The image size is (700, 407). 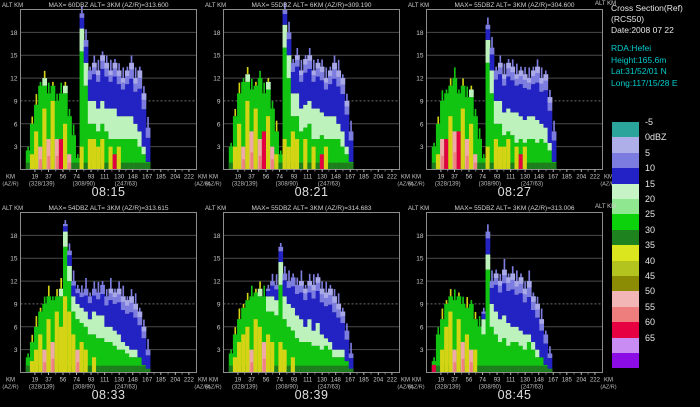 I want to click on panel-header: MAX= 55DBZ ALT= 3KM (AZ/R)=314.683, so click(x=311, y=208).